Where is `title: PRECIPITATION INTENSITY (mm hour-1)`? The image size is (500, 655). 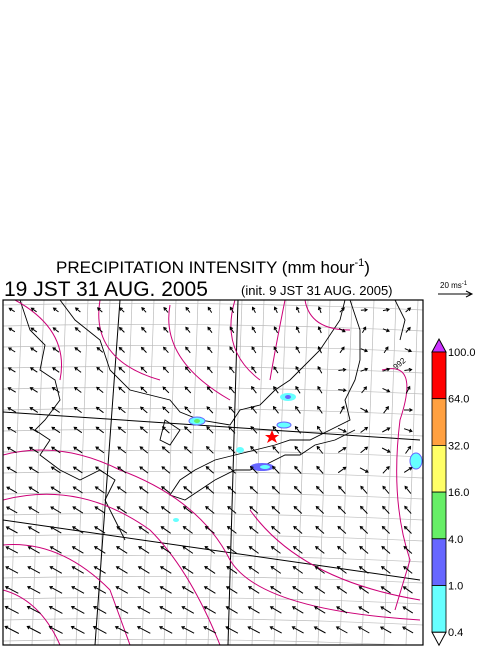 title: PRECIPITATION INTENSITY (mm hour-1) is located at coordinates (213, 267).